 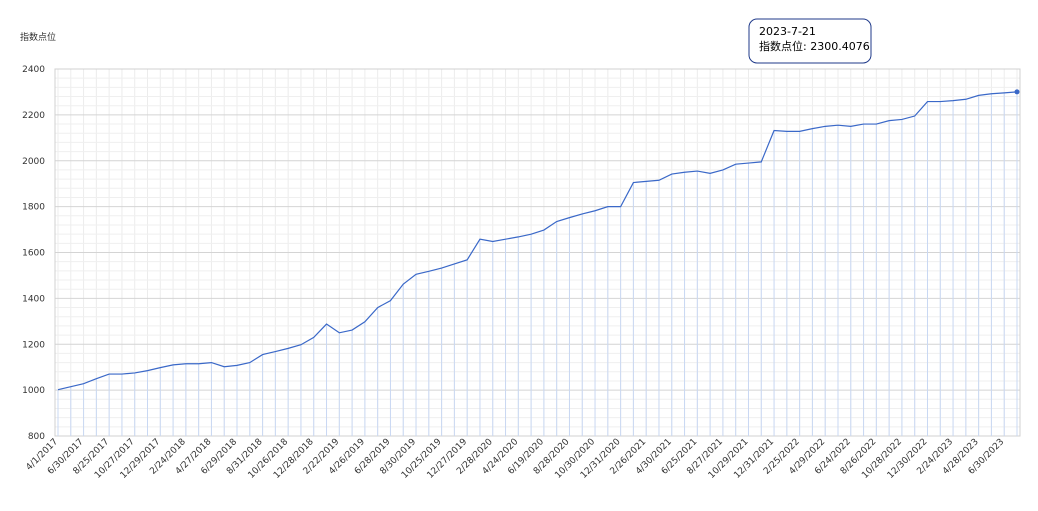 I want to click on y-tick-label: 1600, so click(x=33, y=254).